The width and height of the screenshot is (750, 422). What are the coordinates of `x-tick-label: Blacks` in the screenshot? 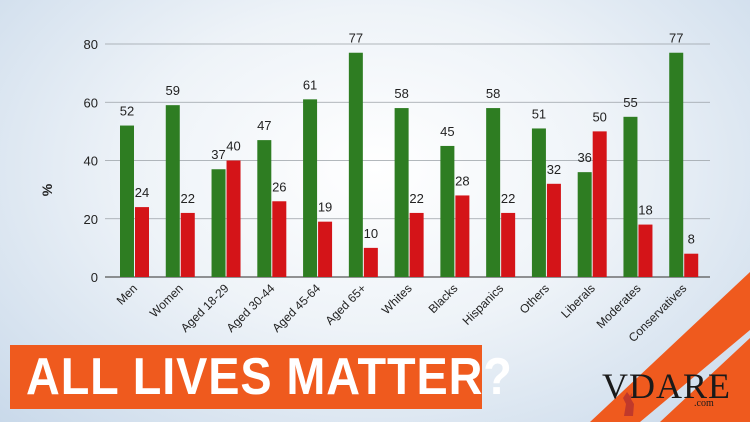 It's located at (443, 298).